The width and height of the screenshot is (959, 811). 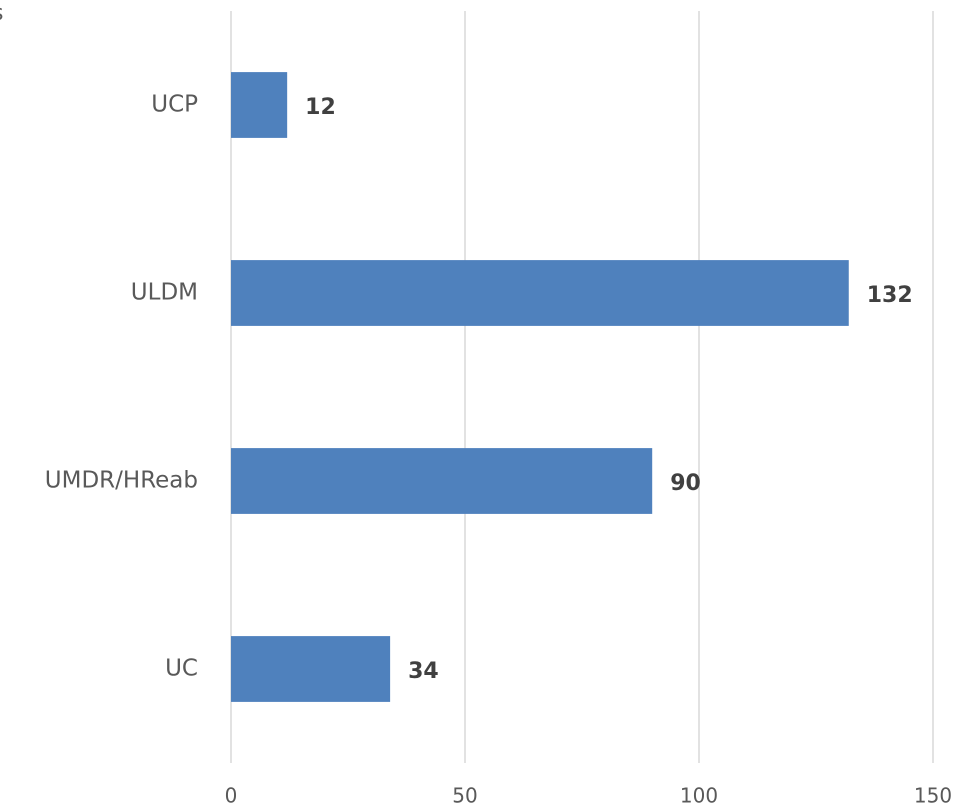 I want to click on x-tick-label: 0, so click(x=231, y=796).